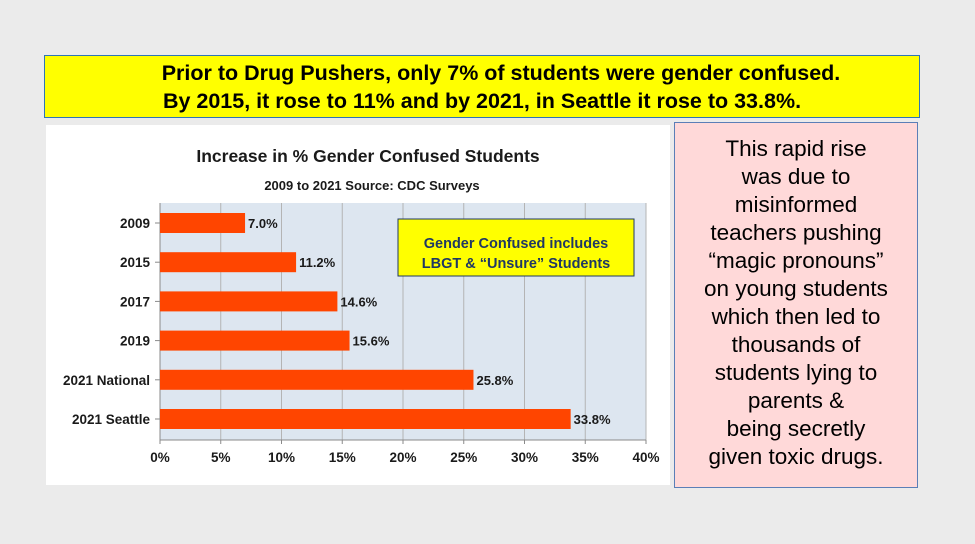 This screenshot has width=975, height=544. Describe the element at coordinates (135, 301) in the screenshot. I see `category-label: 2017` at that location.